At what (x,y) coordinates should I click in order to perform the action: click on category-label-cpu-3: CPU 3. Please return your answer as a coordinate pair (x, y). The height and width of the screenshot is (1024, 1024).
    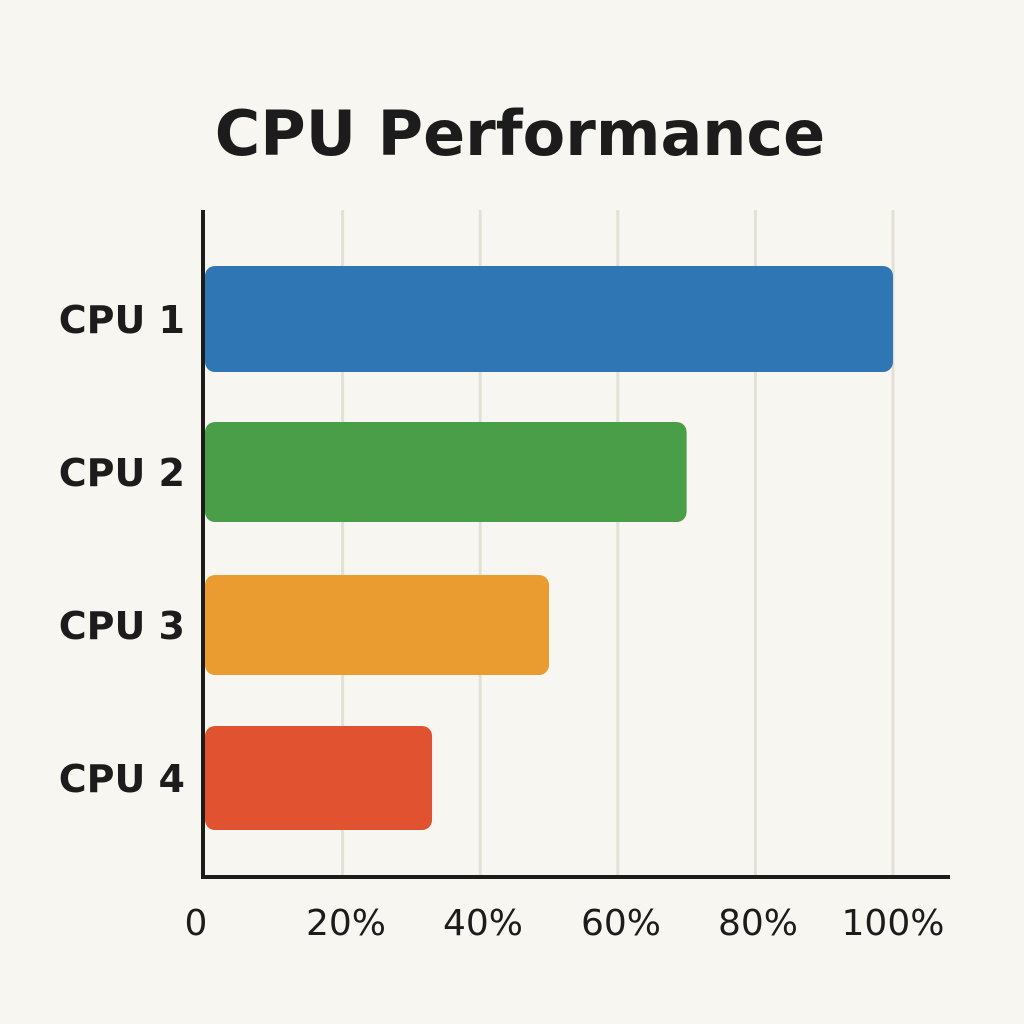
    Looking at the image, I should click on (122, 626).